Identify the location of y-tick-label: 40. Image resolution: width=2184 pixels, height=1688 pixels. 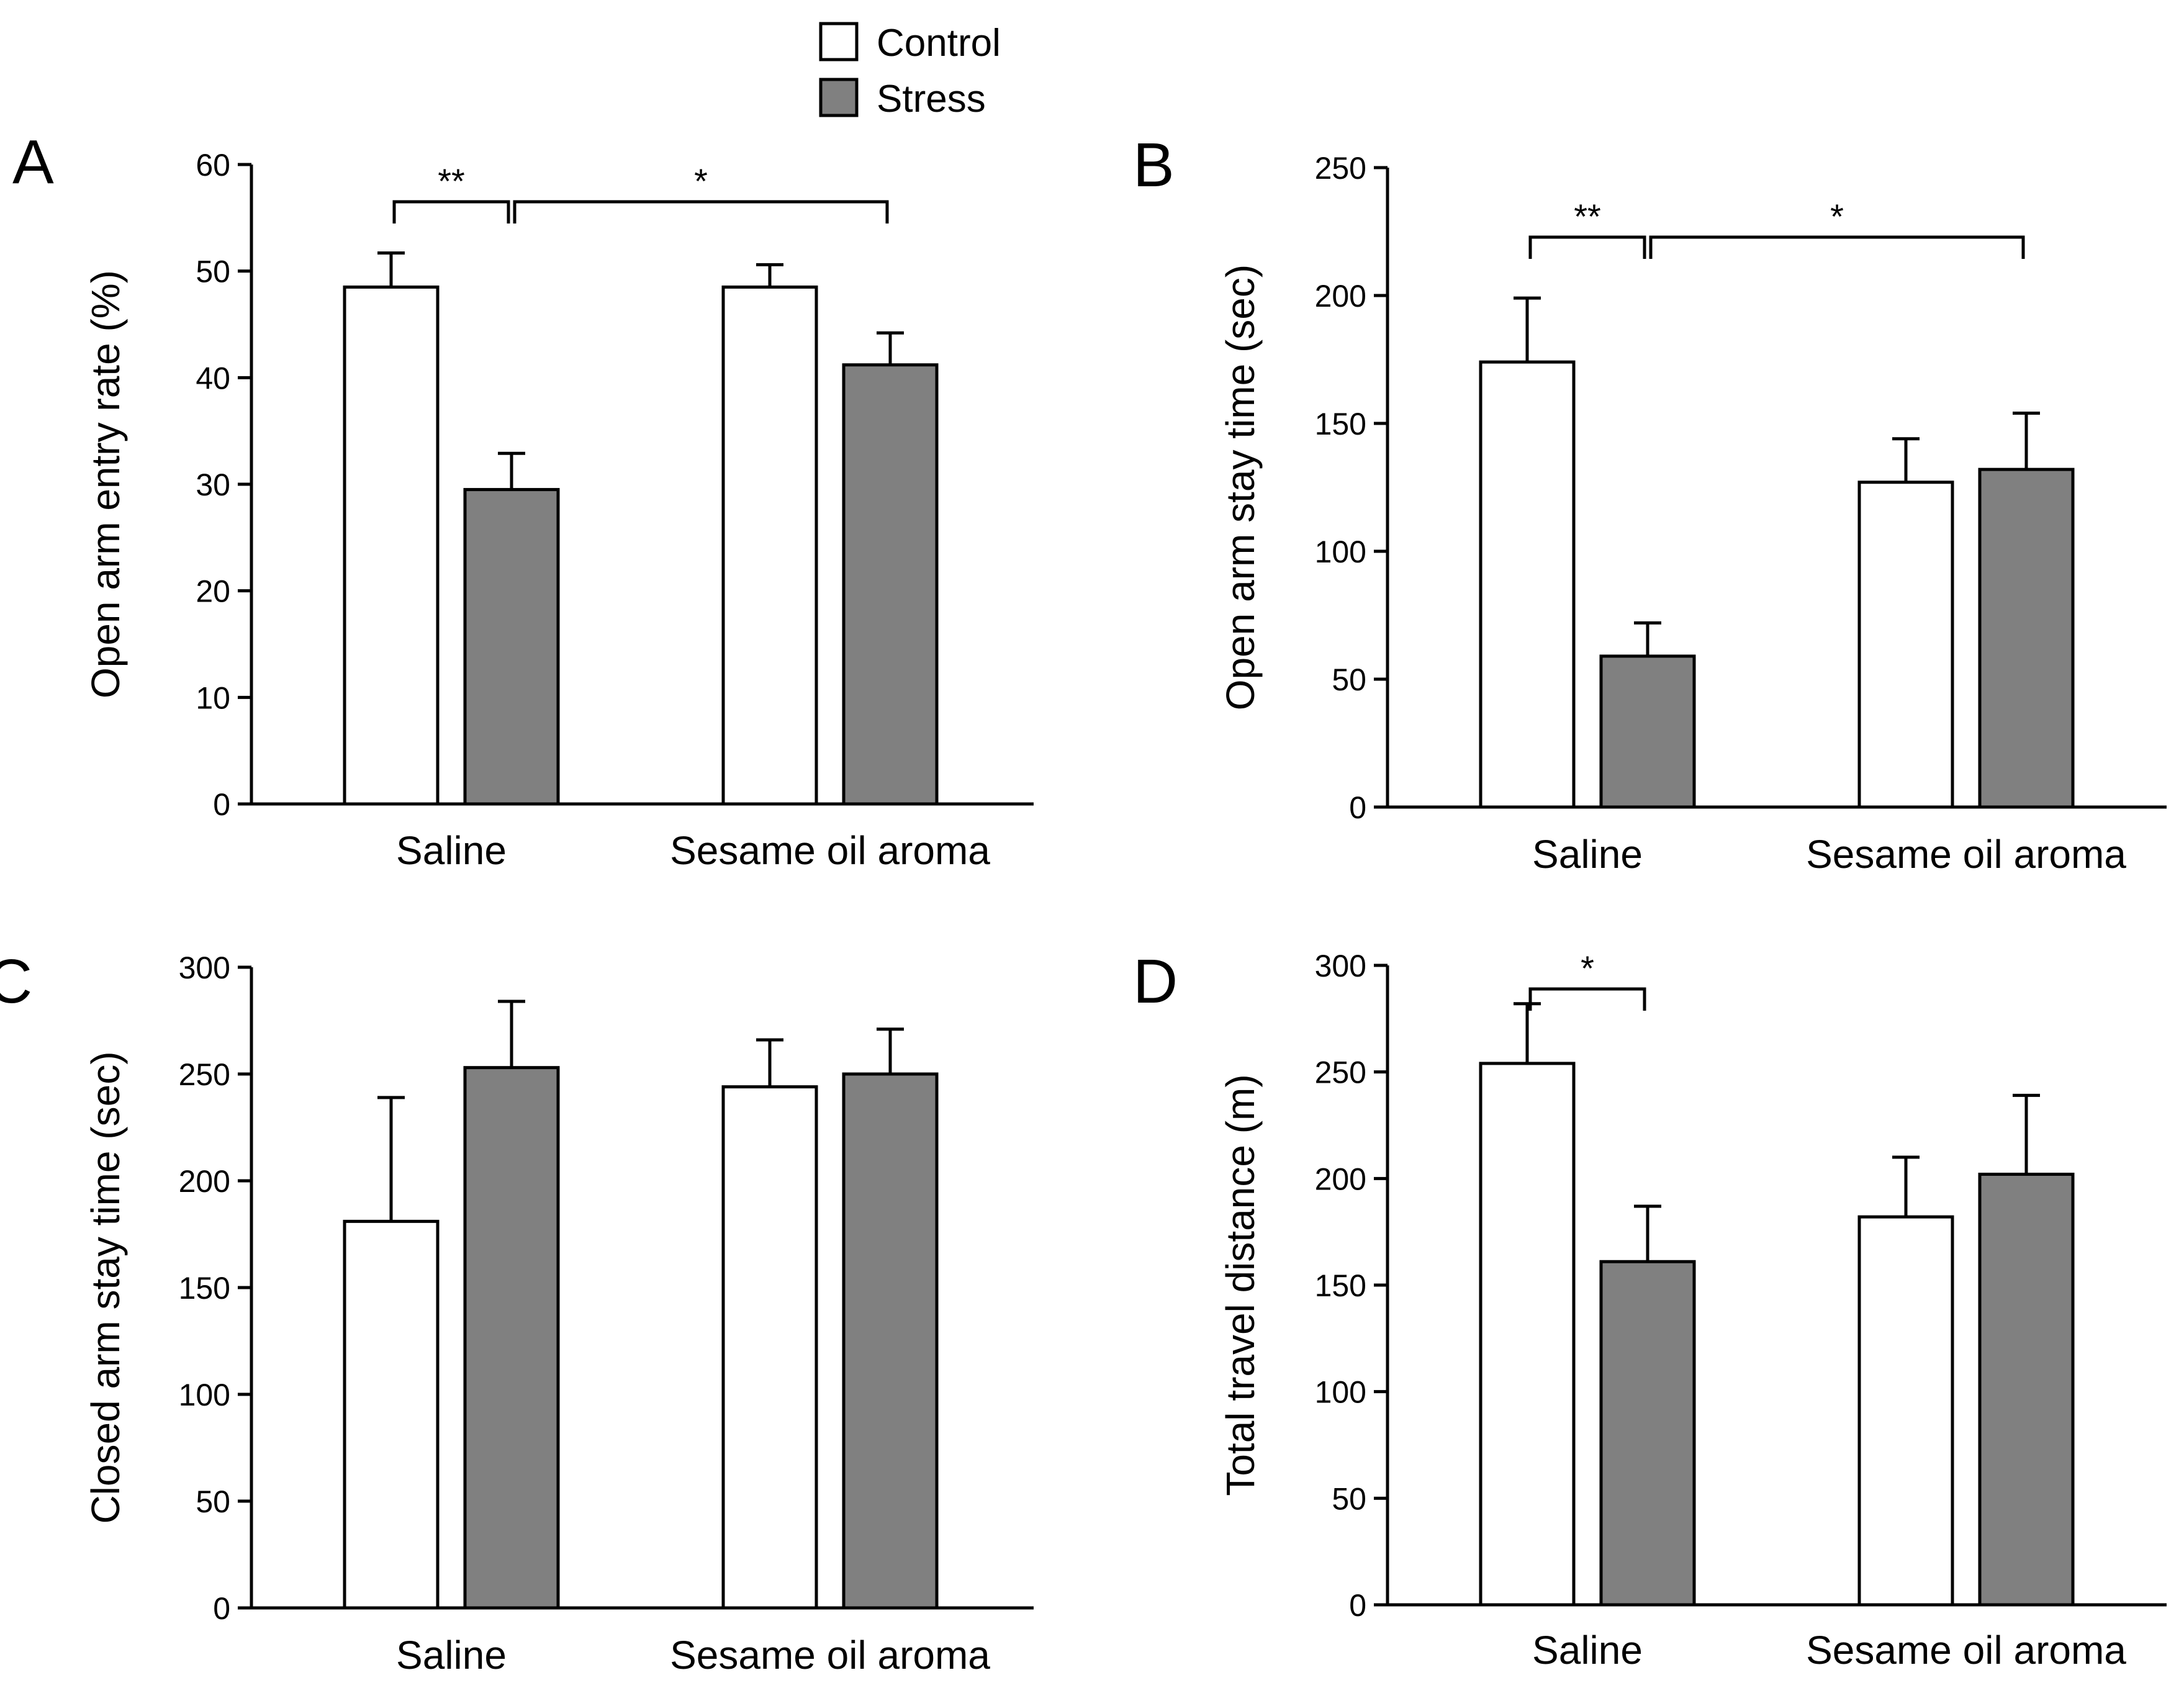
(213, 378).